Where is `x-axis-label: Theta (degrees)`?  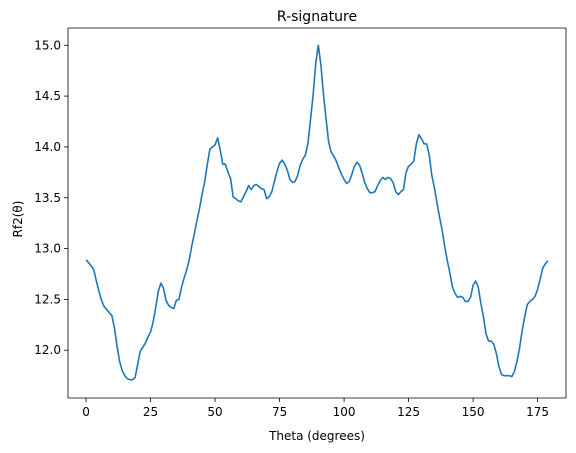
x-axis-label: Theta (degrees) is located at coordinates (316, 436).